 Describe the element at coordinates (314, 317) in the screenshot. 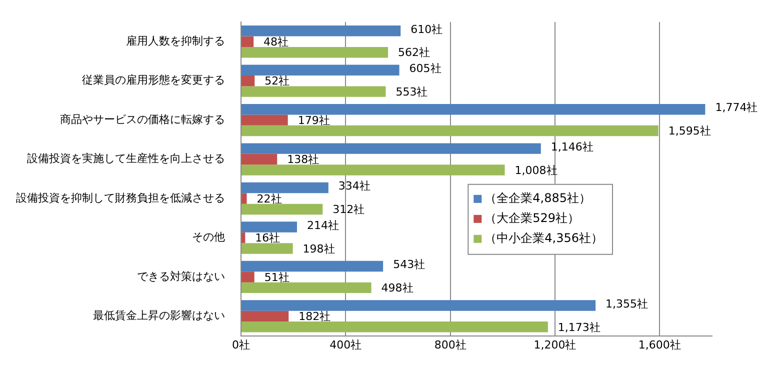

I see `data-label: 182社` at that location.